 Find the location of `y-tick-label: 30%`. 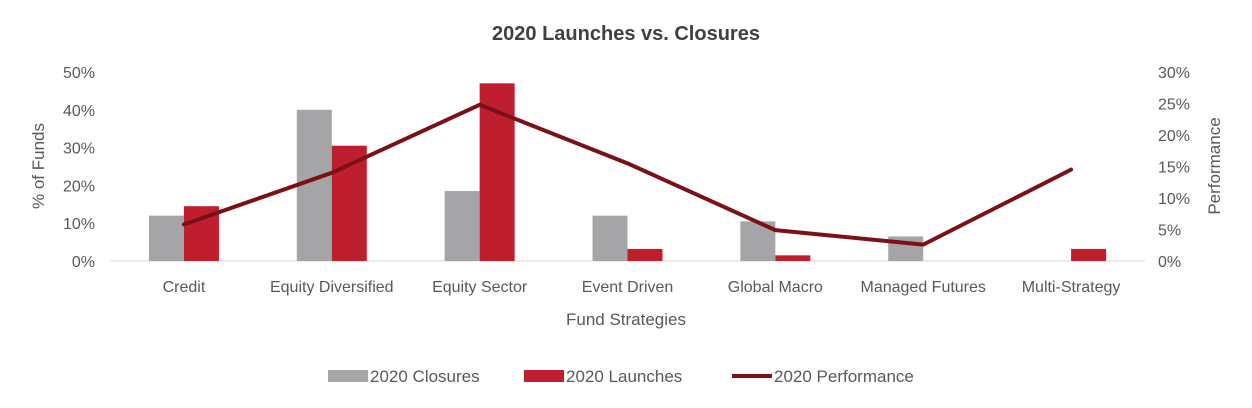

y-tick-label: 30% is located at coordinates (79, 149).